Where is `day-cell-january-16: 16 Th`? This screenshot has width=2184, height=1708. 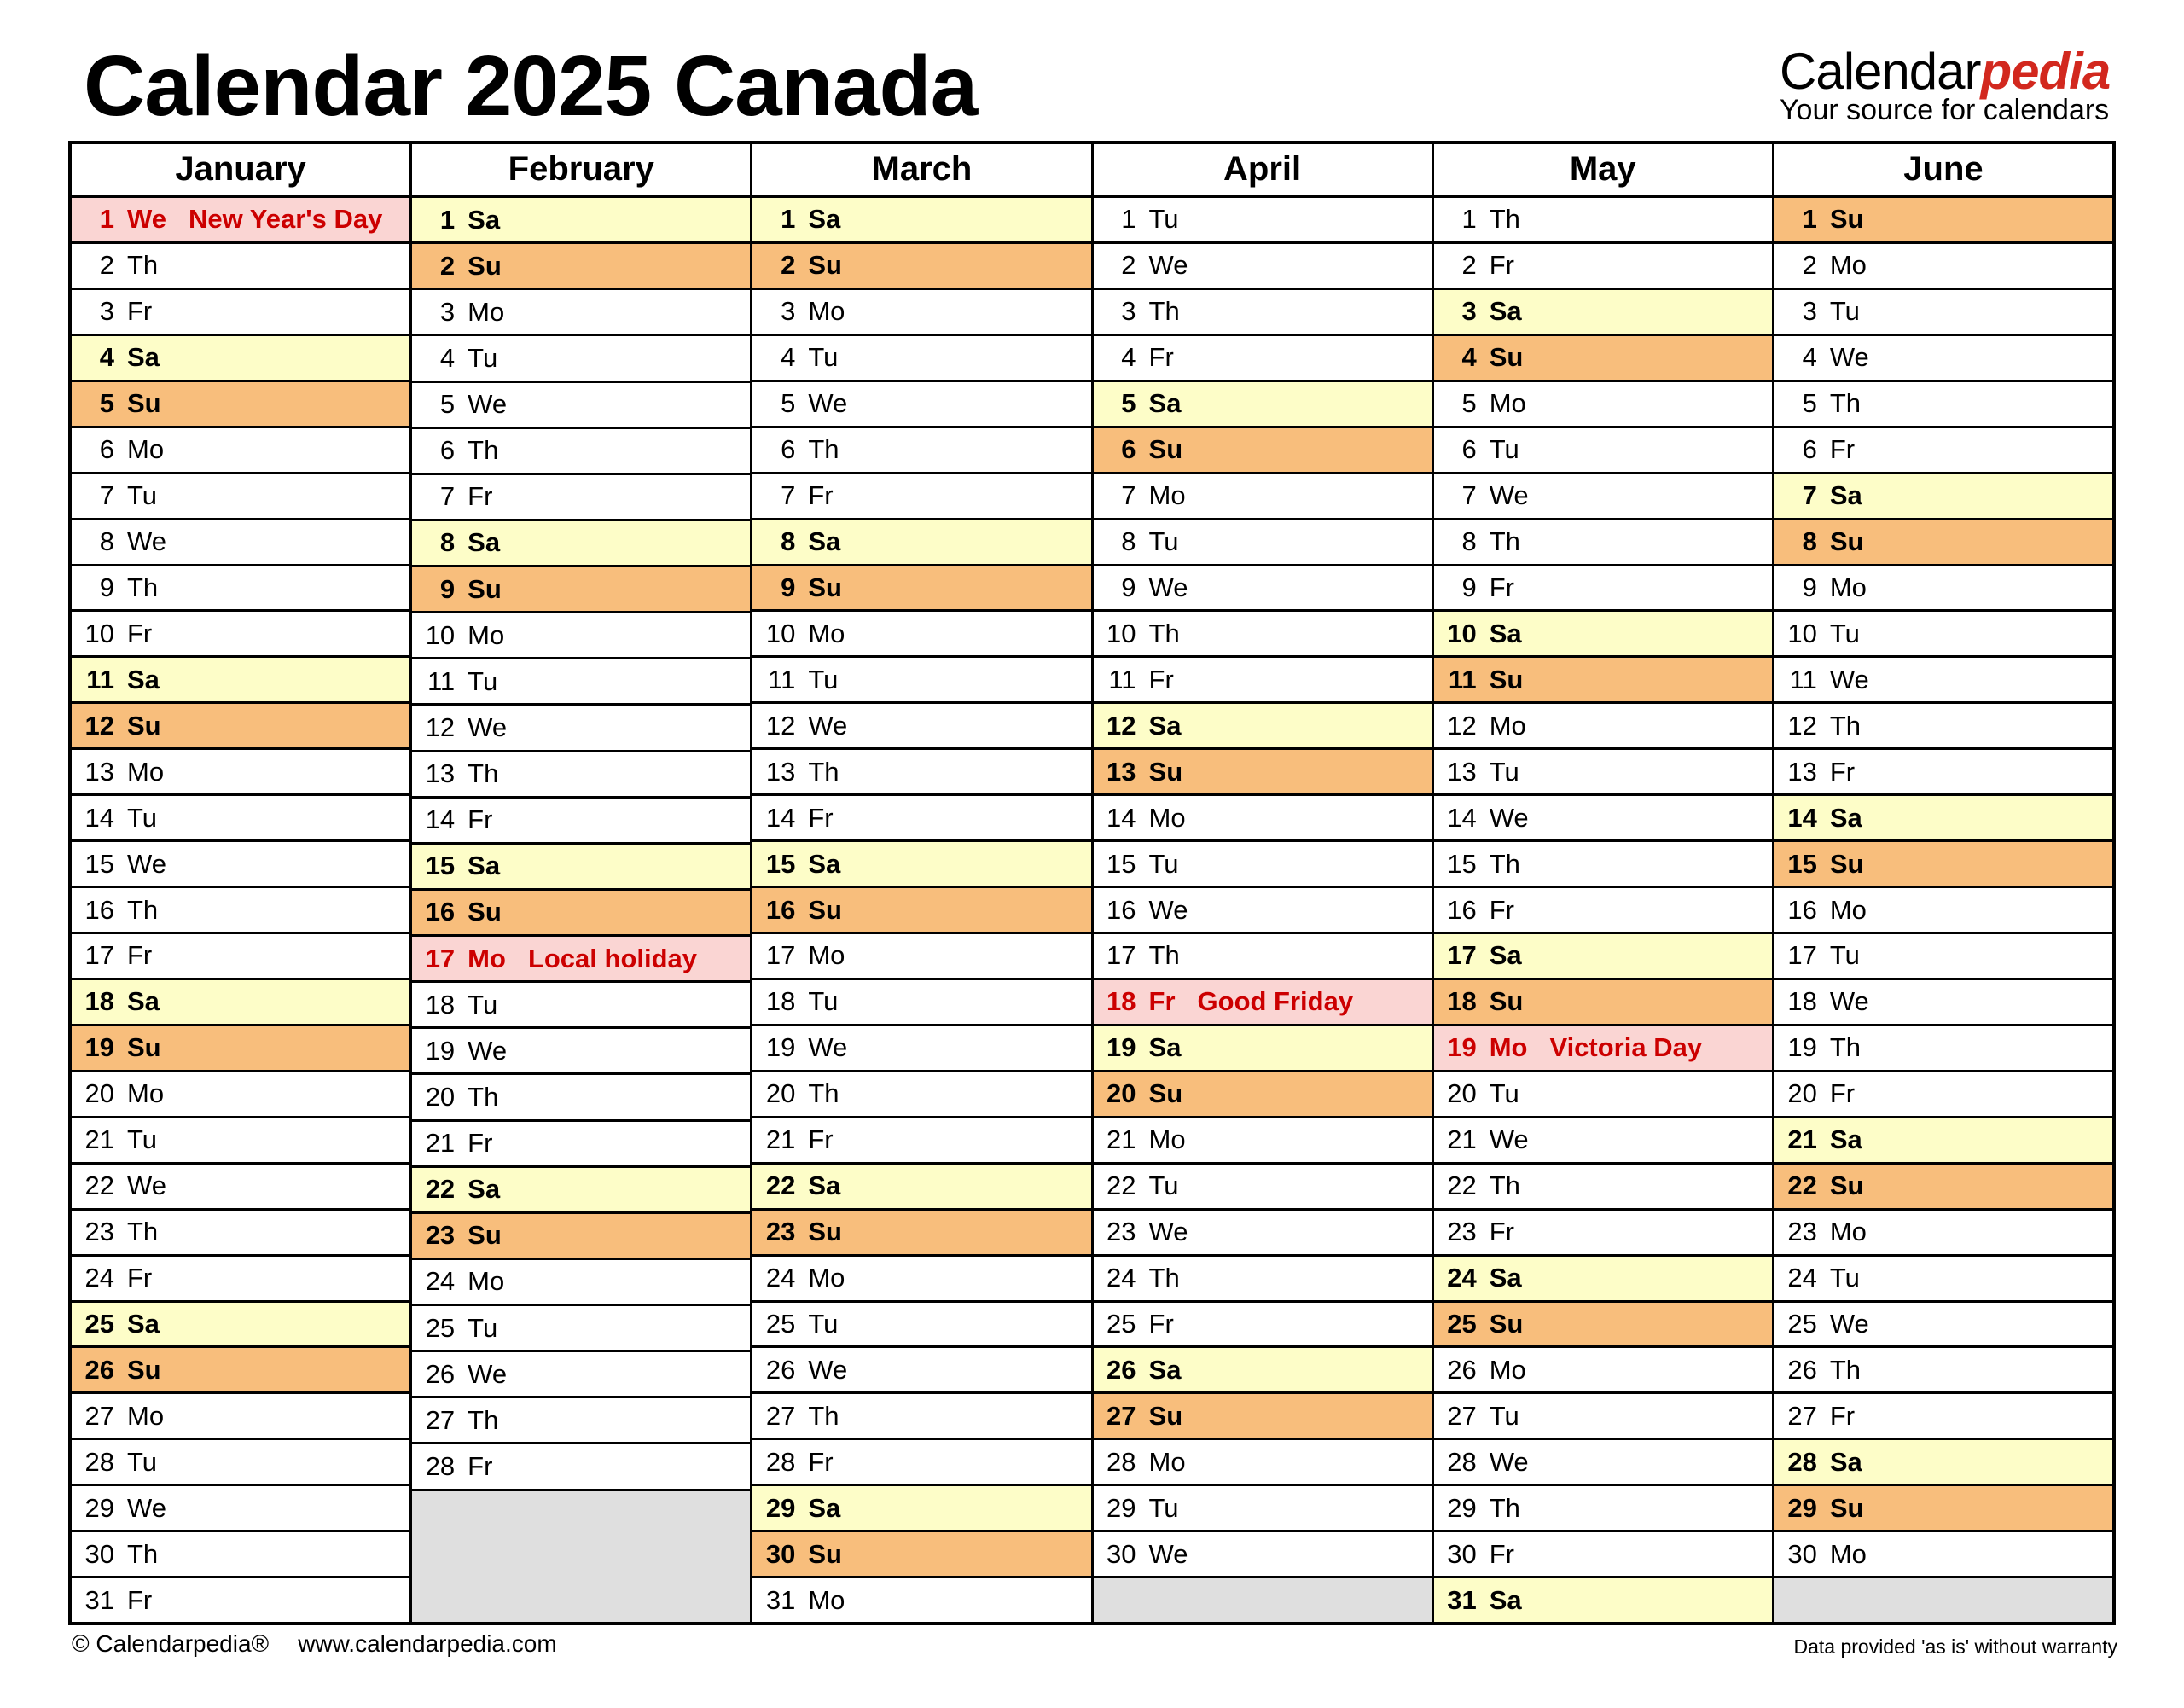 day-cell-january-16: 16 Th is located at coordinates (241, 911).